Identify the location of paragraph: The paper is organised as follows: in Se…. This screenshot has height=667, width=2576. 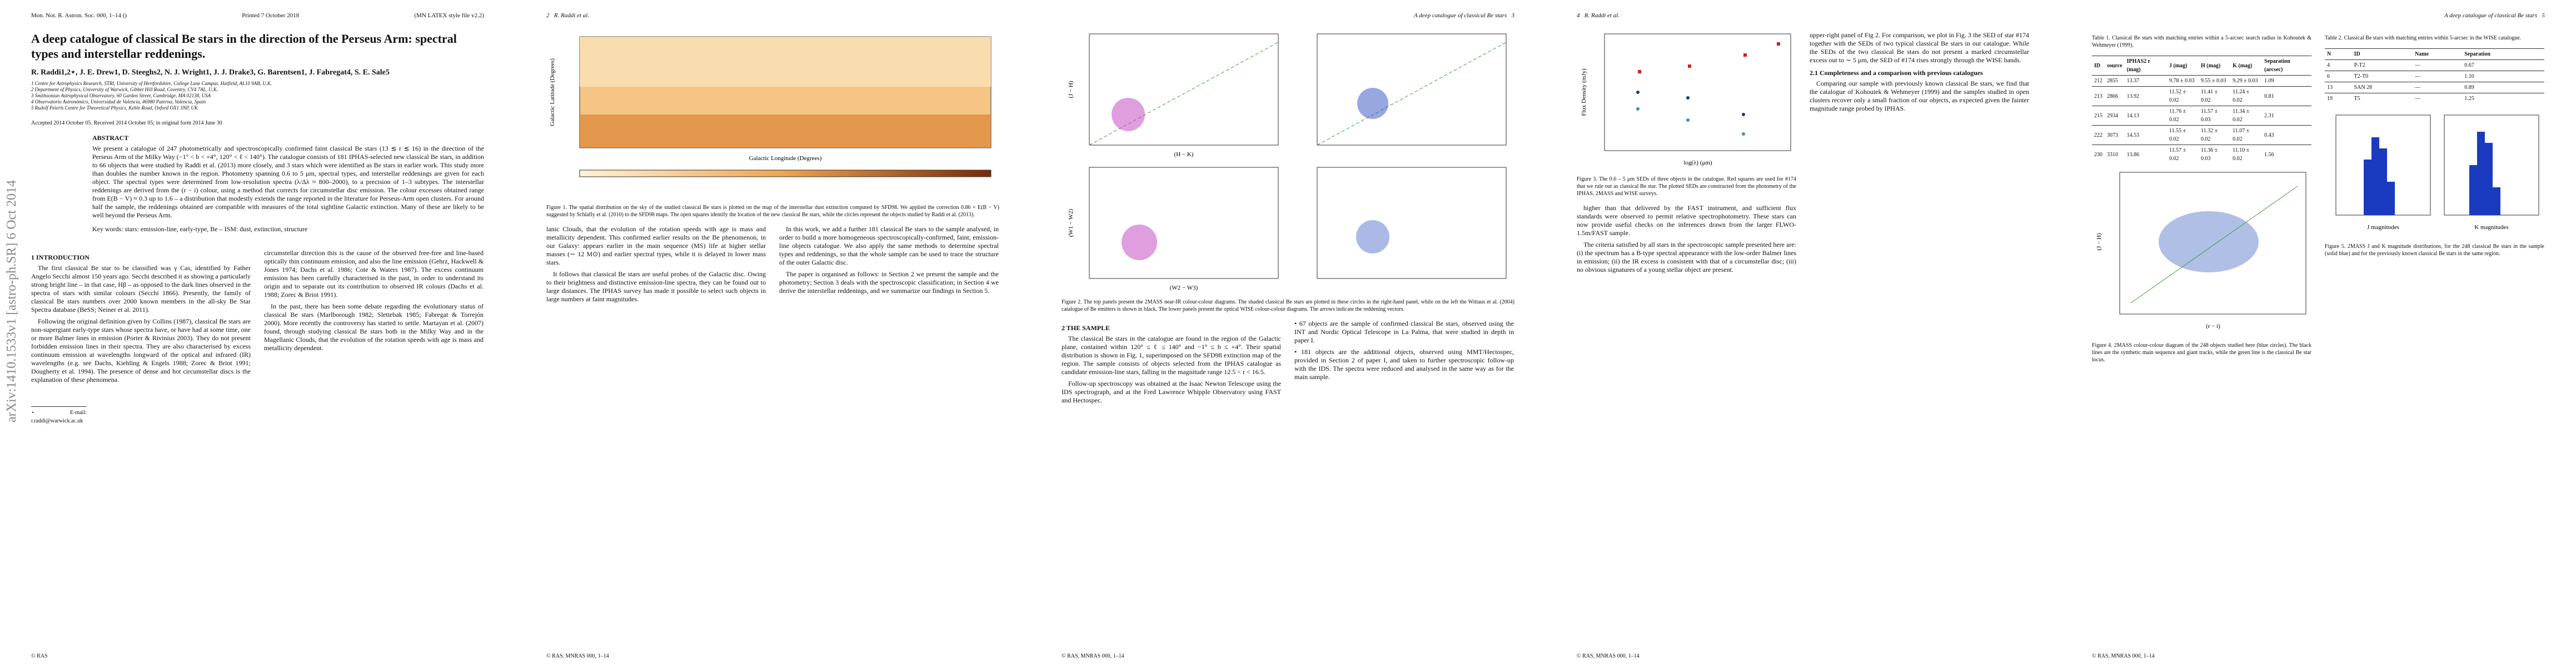
(889, 282).